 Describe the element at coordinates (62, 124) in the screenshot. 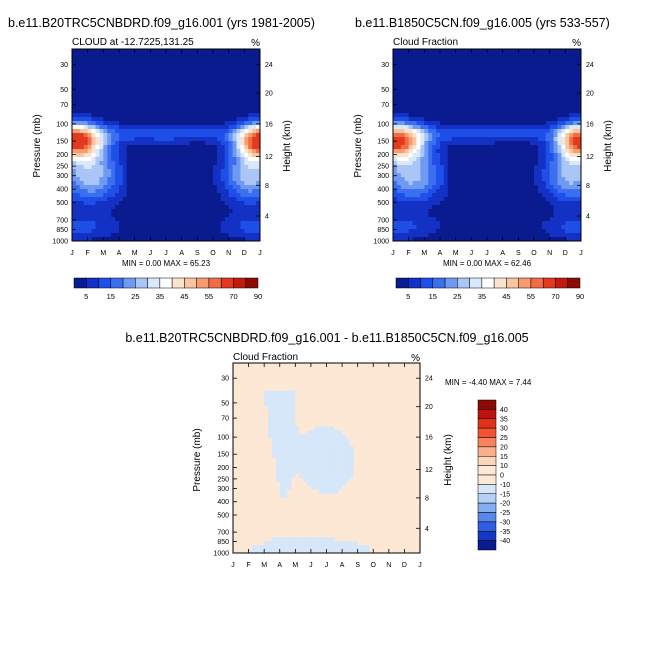

I see `y-tick-label: 100` at that location.